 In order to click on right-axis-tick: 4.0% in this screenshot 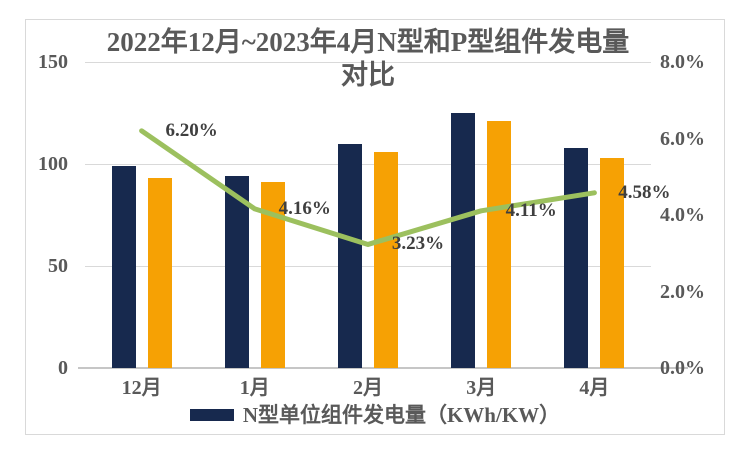, I will do `click(682, 215)`.